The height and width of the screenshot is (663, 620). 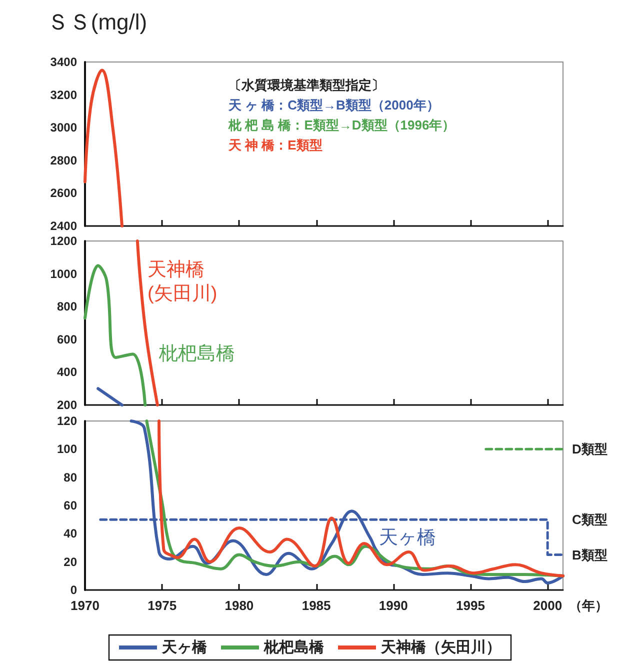 I want to click on y-tick-label: 2800, so click(x=64, y=160).